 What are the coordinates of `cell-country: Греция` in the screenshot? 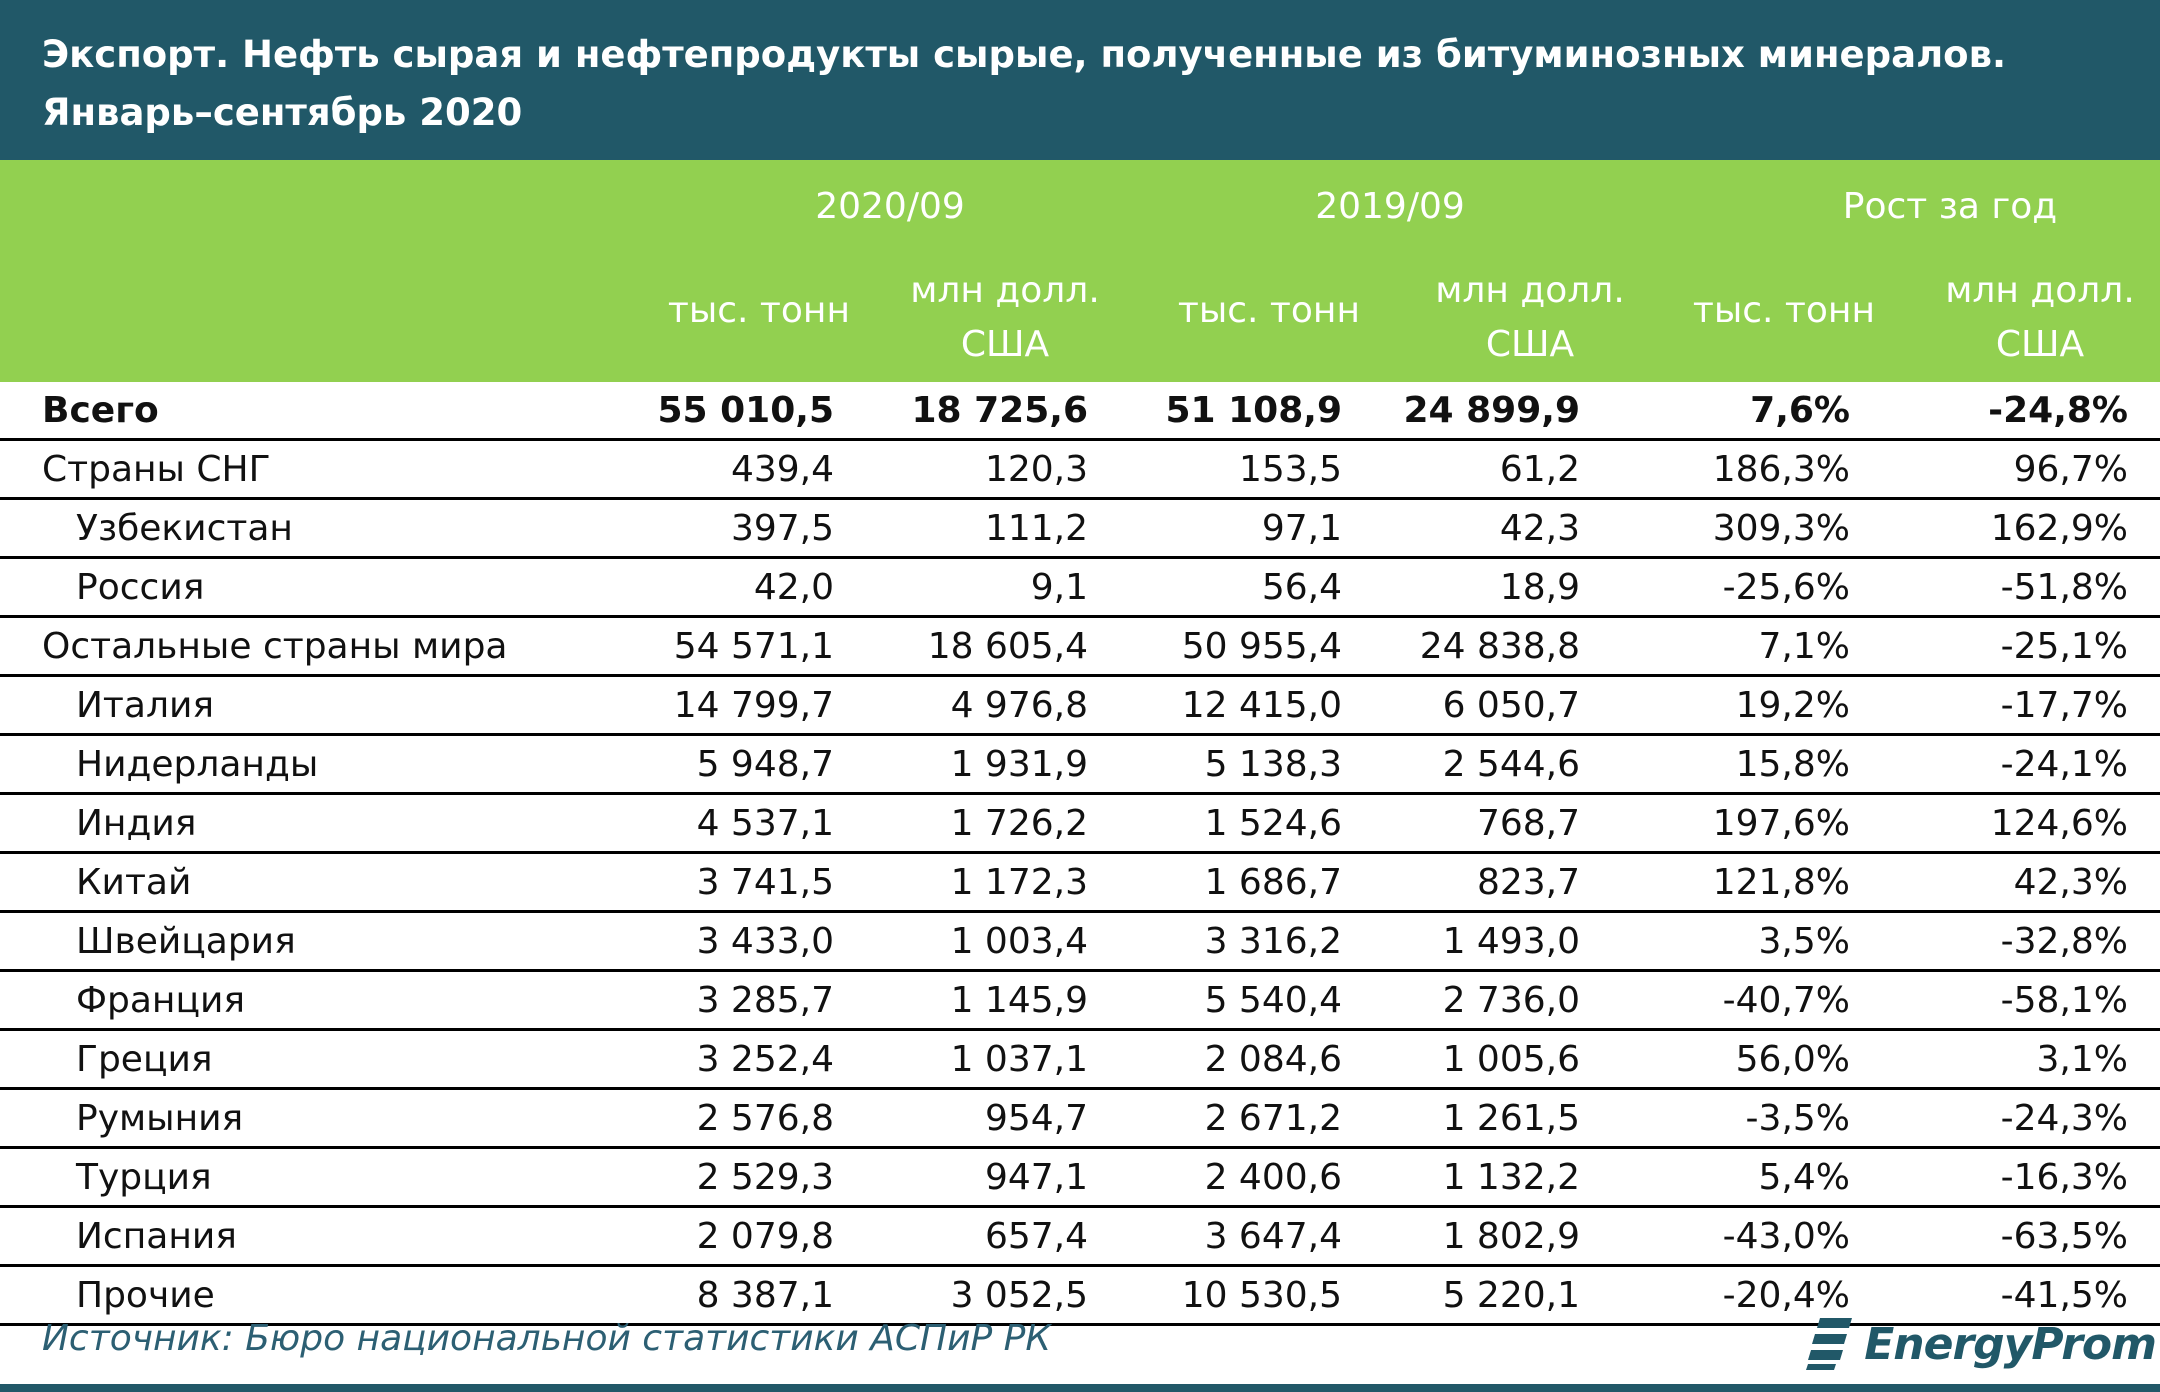 It's located at (320, 1059).